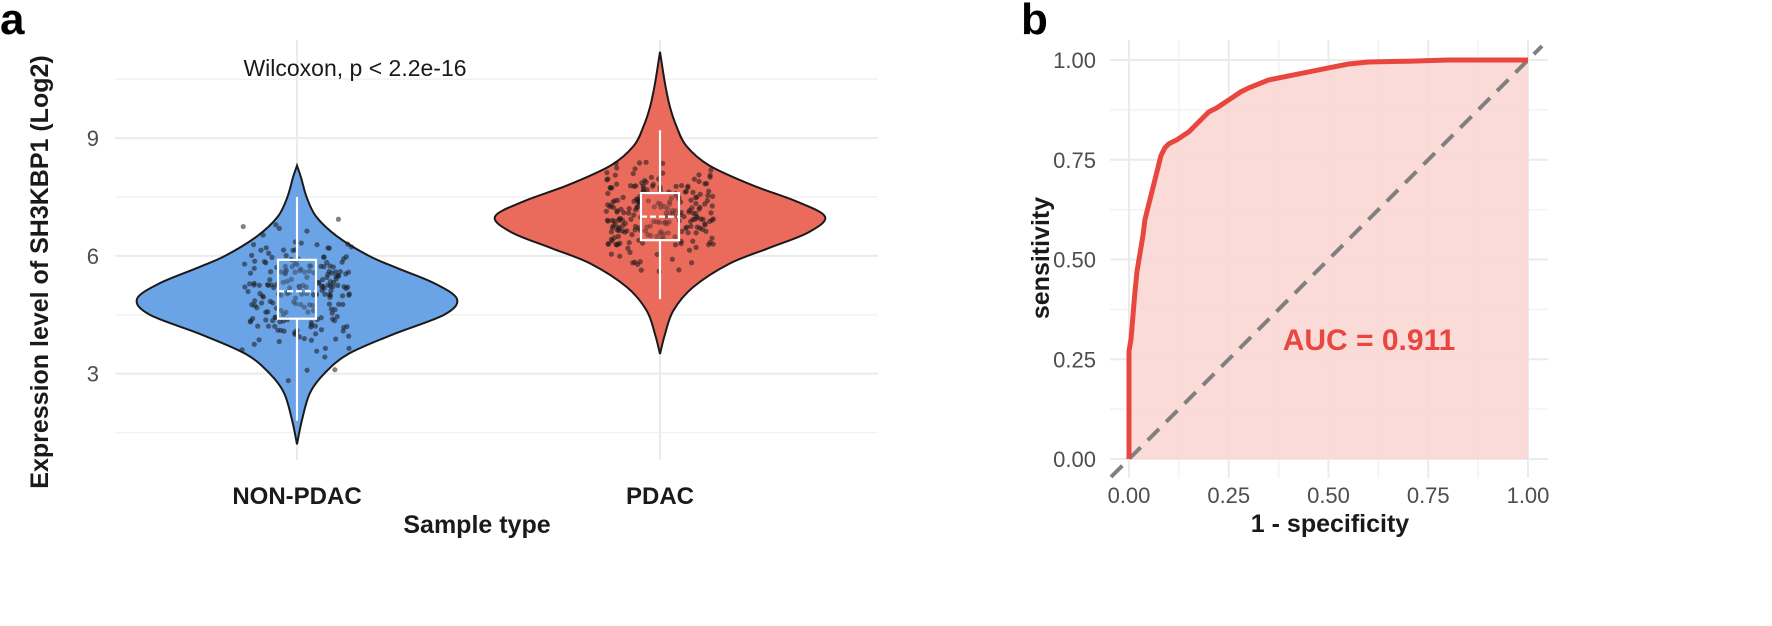 The height and width of the screenshot is (626, 1772). I want to click on x-tick-label: 0.50, so click(1328, 495).